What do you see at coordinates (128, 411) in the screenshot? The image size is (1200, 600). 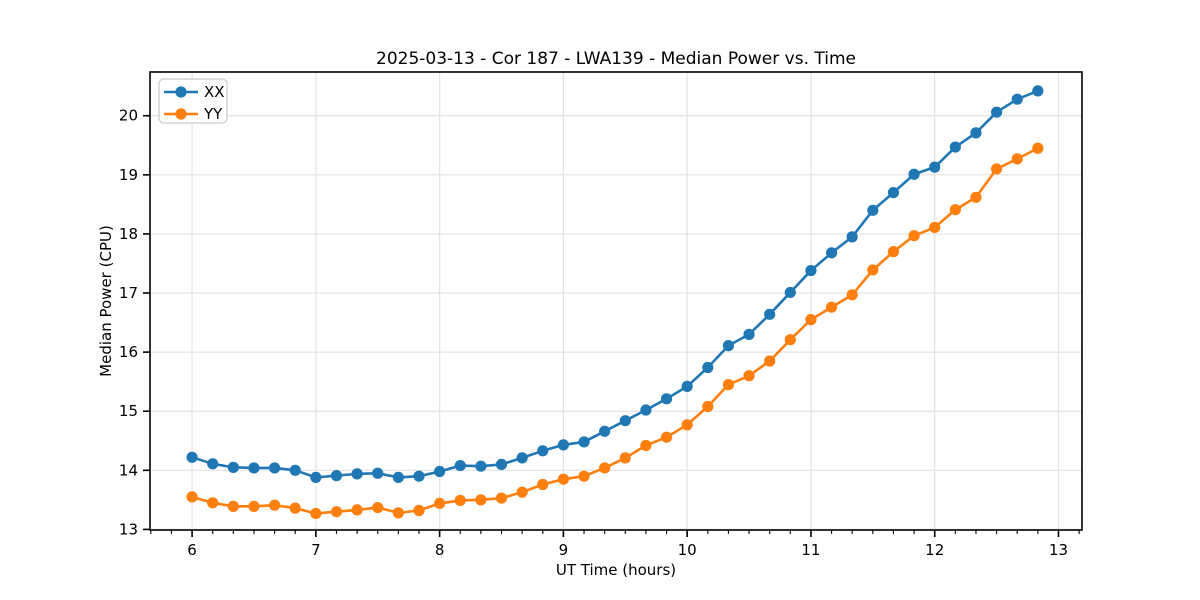 I see `y-tick-label: 15` at bounding box center [128, 411].